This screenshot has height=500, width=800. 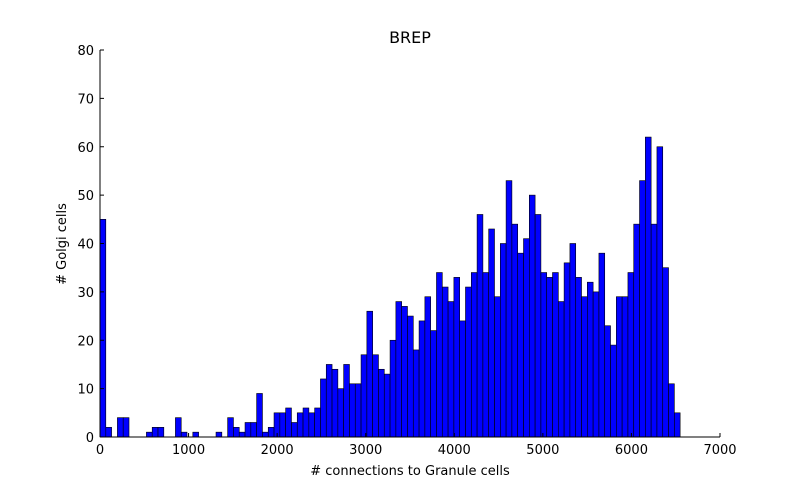 I want to click on x-ticks: 0 1000 2000 3000 4000 5000 6000 7000, so click(x=416, y=445).